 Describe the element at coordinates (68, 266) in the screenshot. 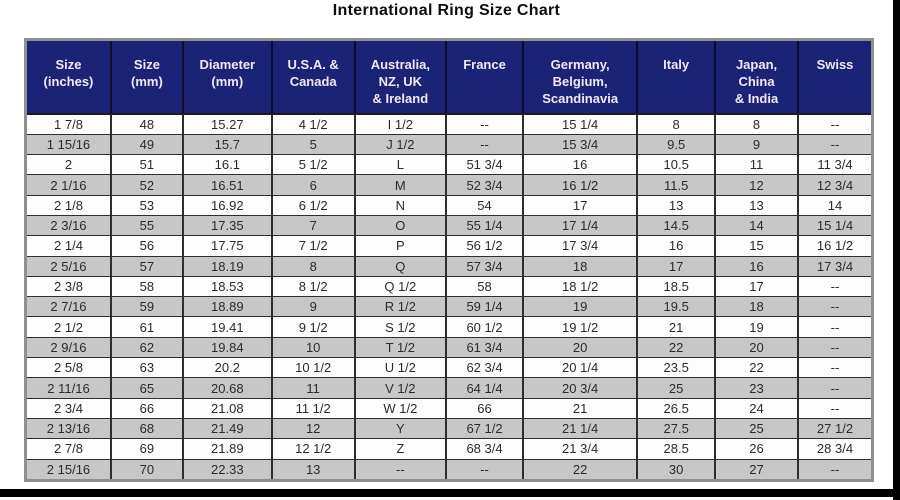

I see `table-cell: 2 5/16` at that location.